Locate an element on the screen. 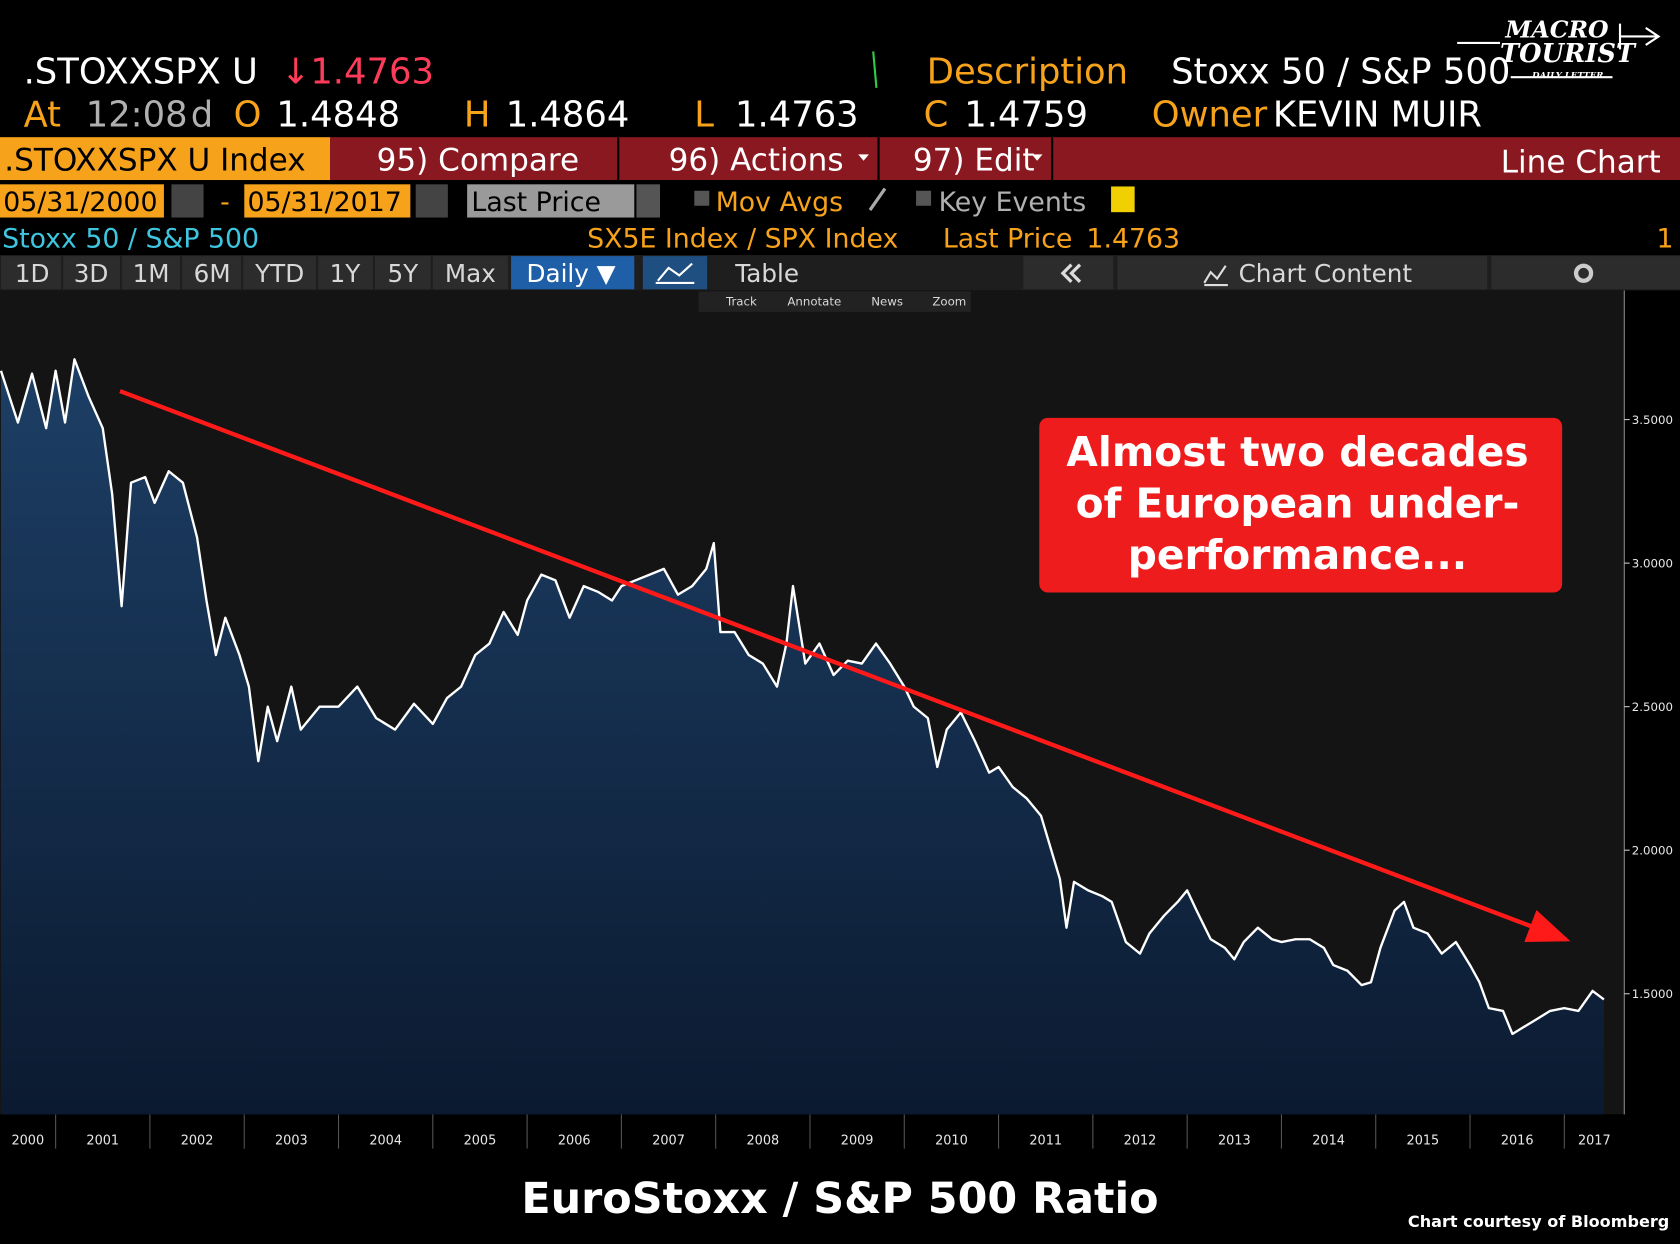 The image size is (1680, 1244). x-tick-label: 2015 is located at coordinates (1423, 1140).